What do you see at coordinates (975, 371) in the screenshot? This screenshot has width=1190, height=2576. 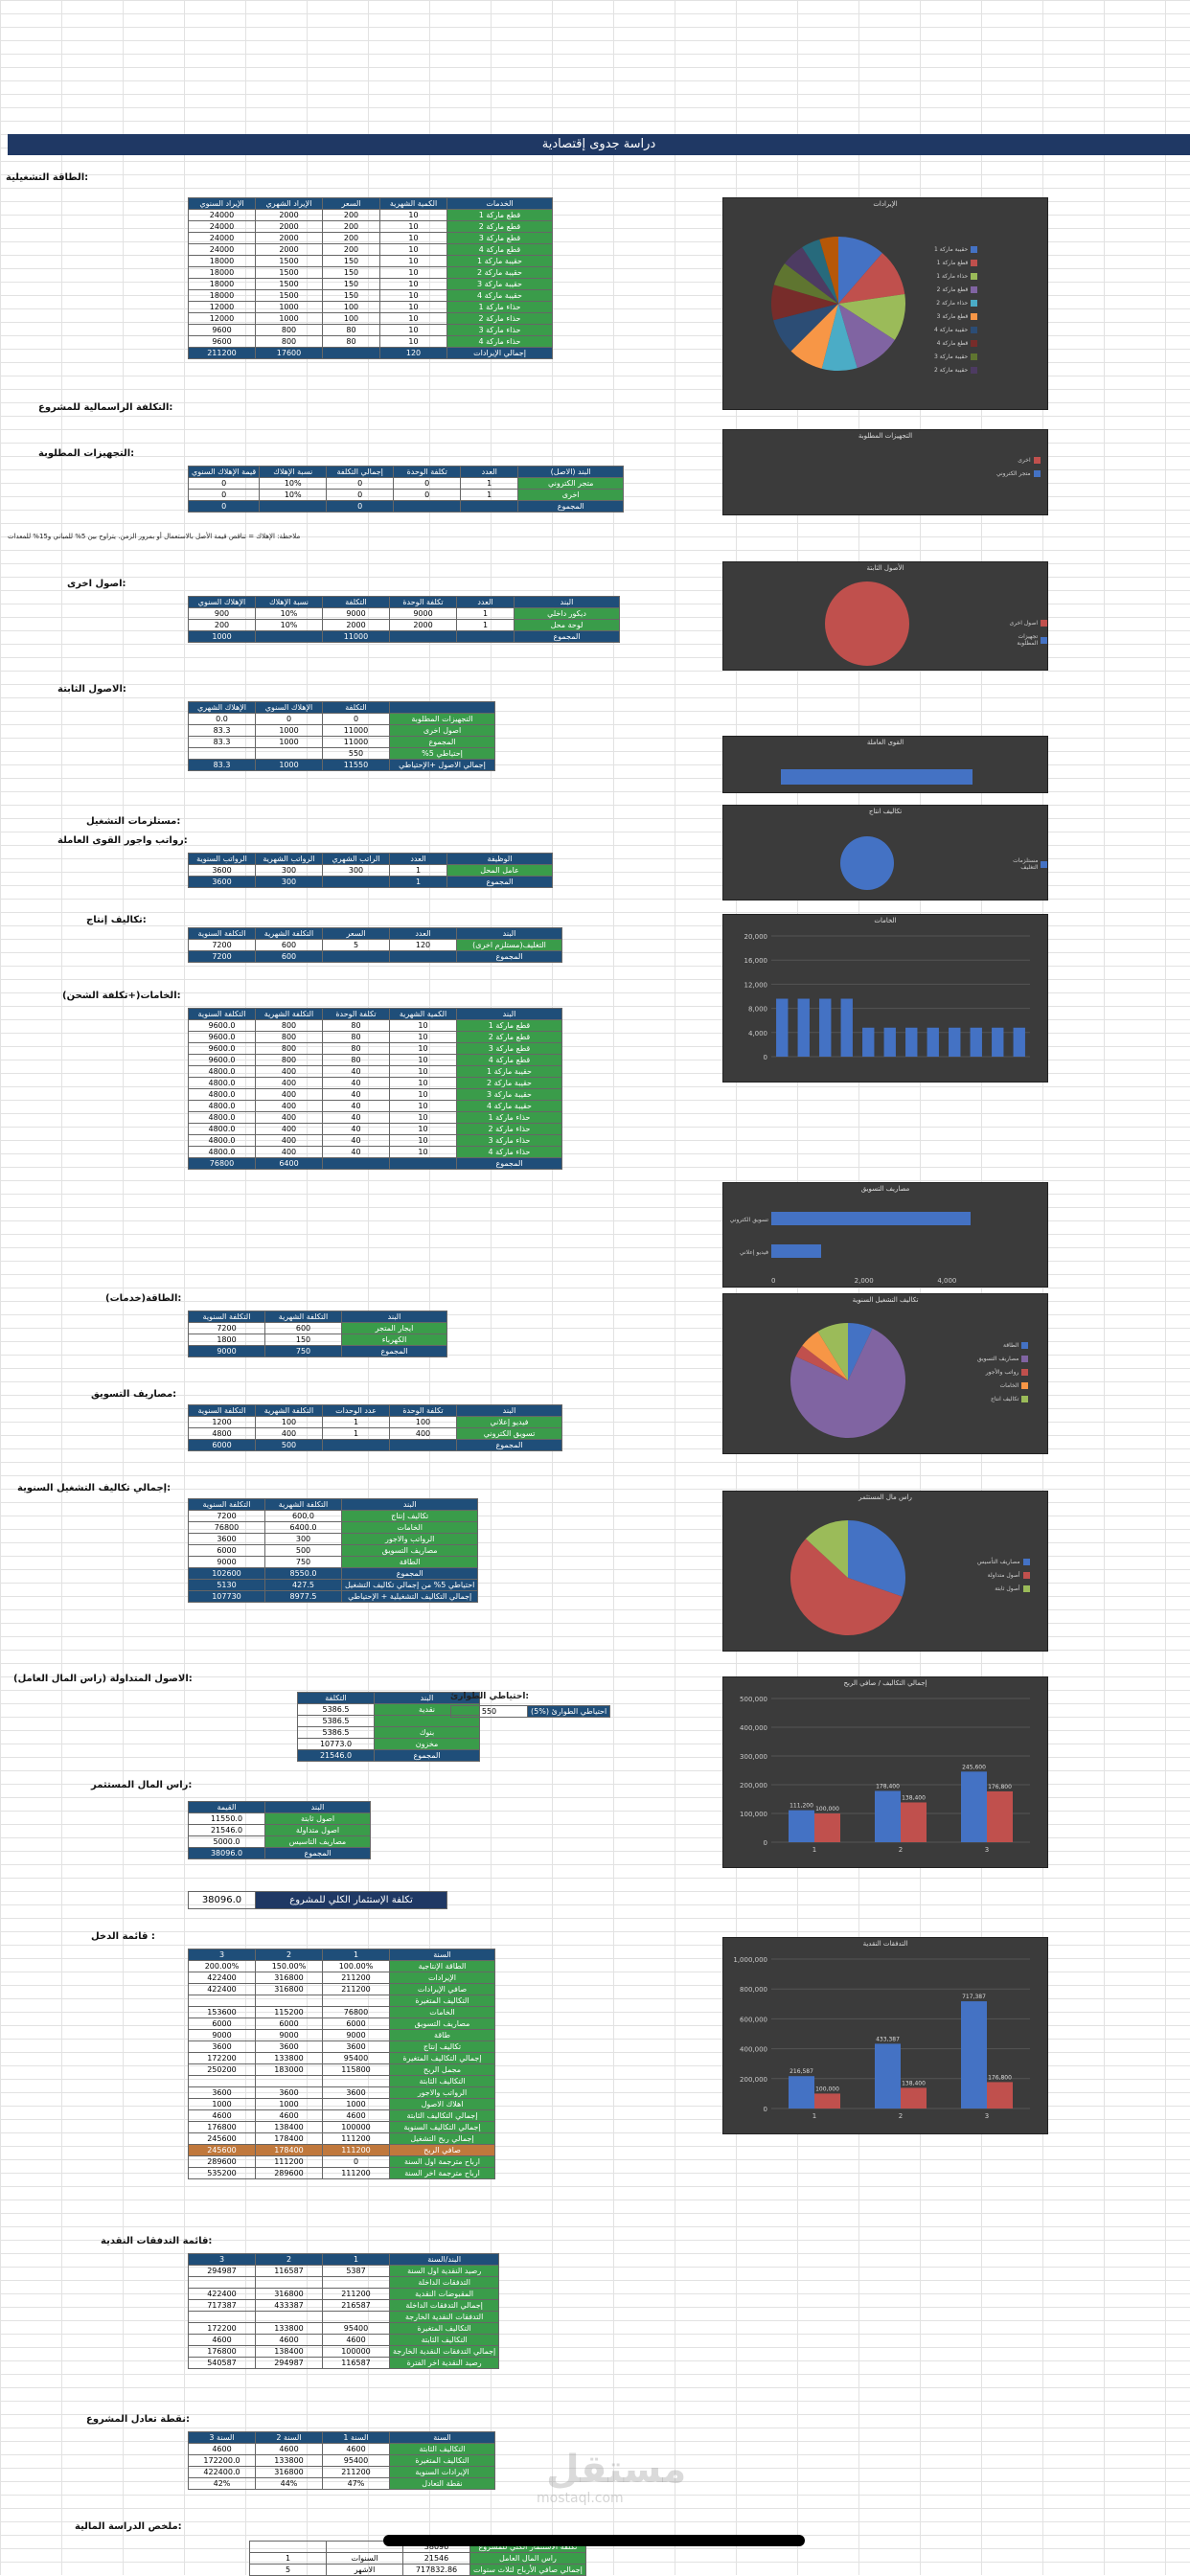 I see `legend-swatch` at bounding box center [975, 371].